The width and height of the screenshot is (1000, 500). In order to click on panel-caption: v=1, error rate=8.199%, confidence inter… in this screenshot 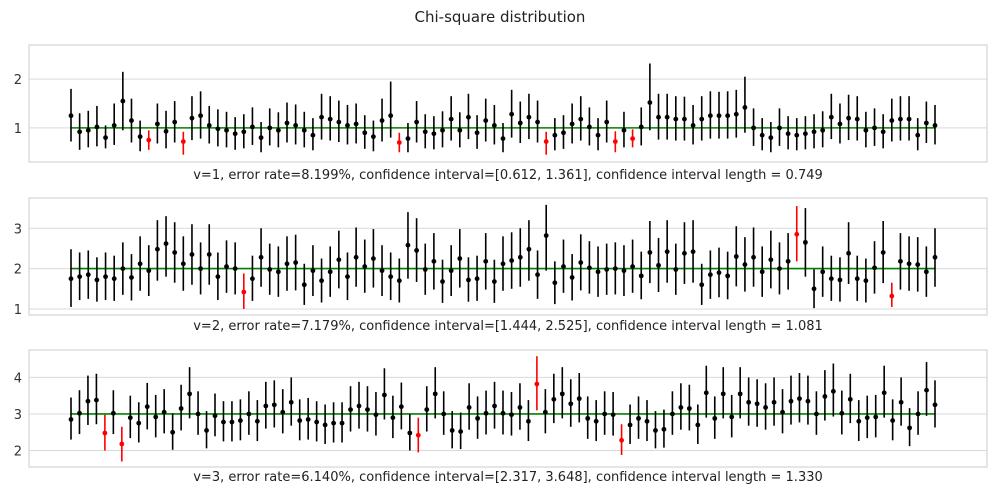, I will do `click(508, 175)`.